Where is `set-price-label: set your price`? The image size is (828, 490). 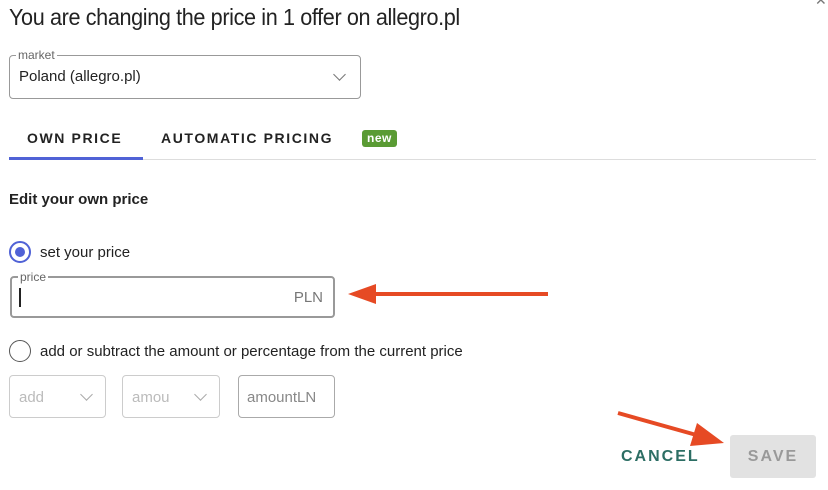
set-price-label: set your price is located at coordinates (85, 252).